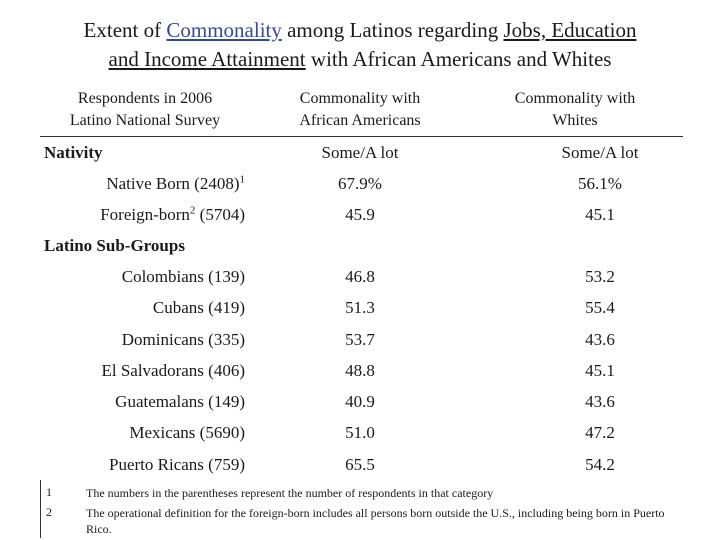  I want to click on footnote-number: 1, so click(49, 492).